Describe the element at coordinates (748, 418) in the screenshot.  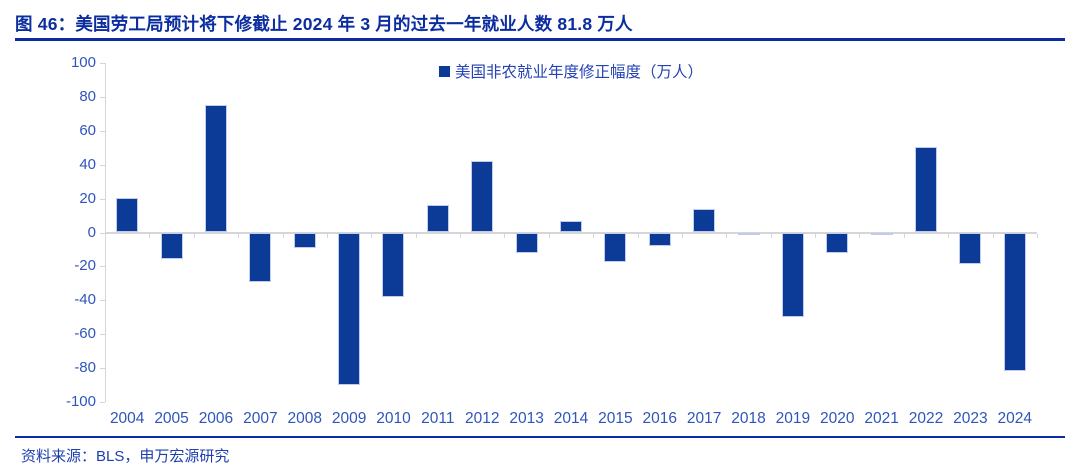
I see `x-axis-label-2018: 2018` at that location.